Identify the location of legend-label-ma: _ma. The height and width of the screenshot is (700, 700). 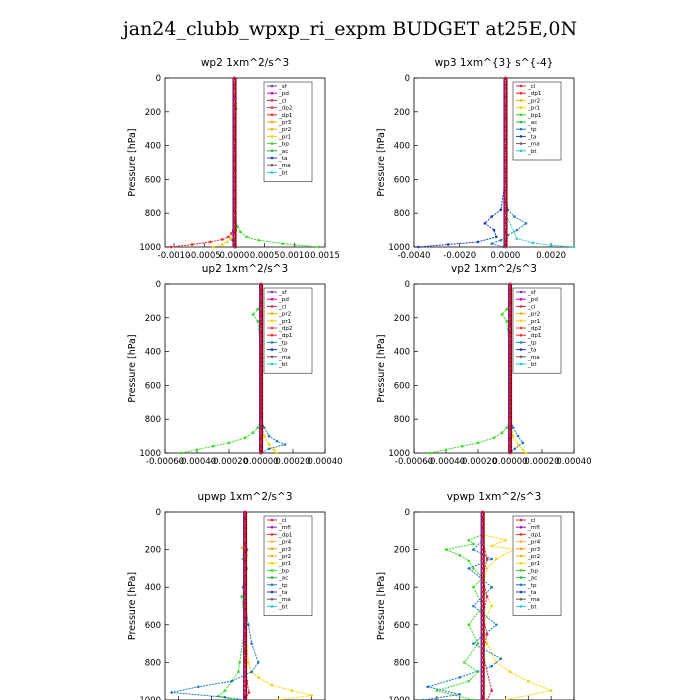
(284, 358).